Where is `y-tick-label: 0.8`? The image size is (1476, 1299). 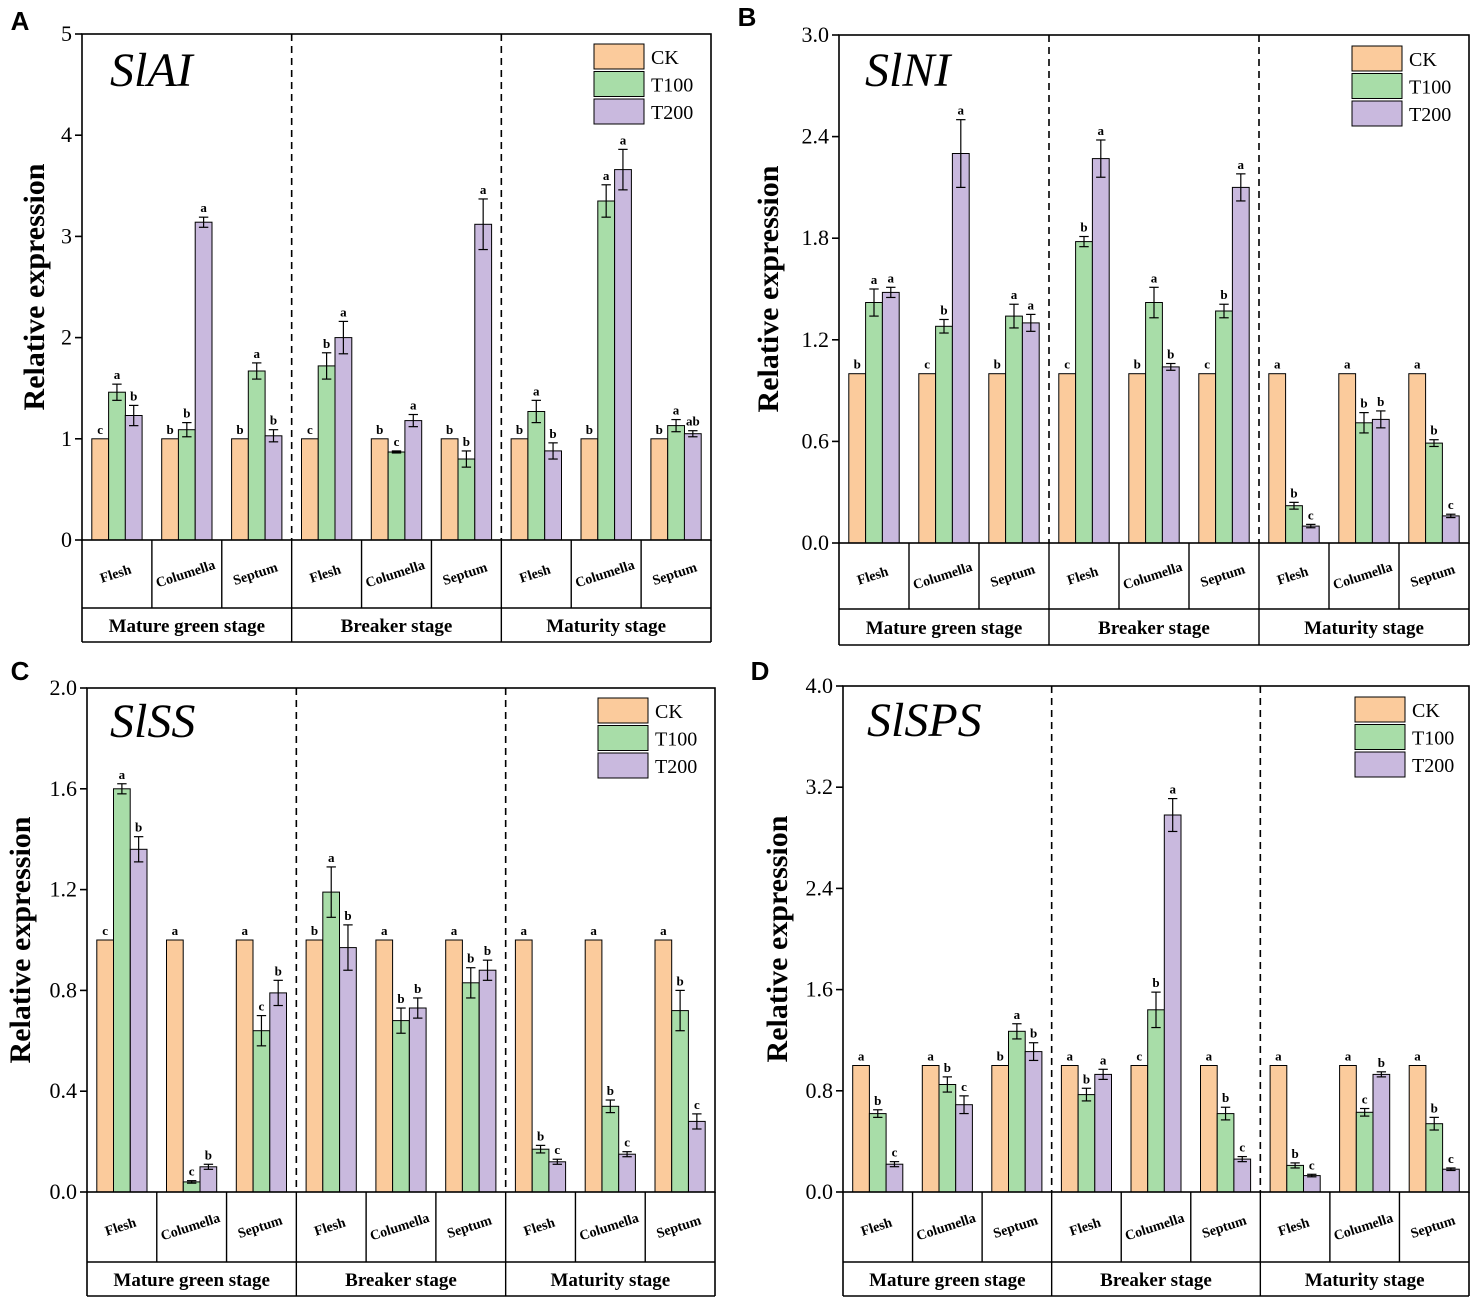
y-tick-label: 0.8 is located at coordinates (64, 989).